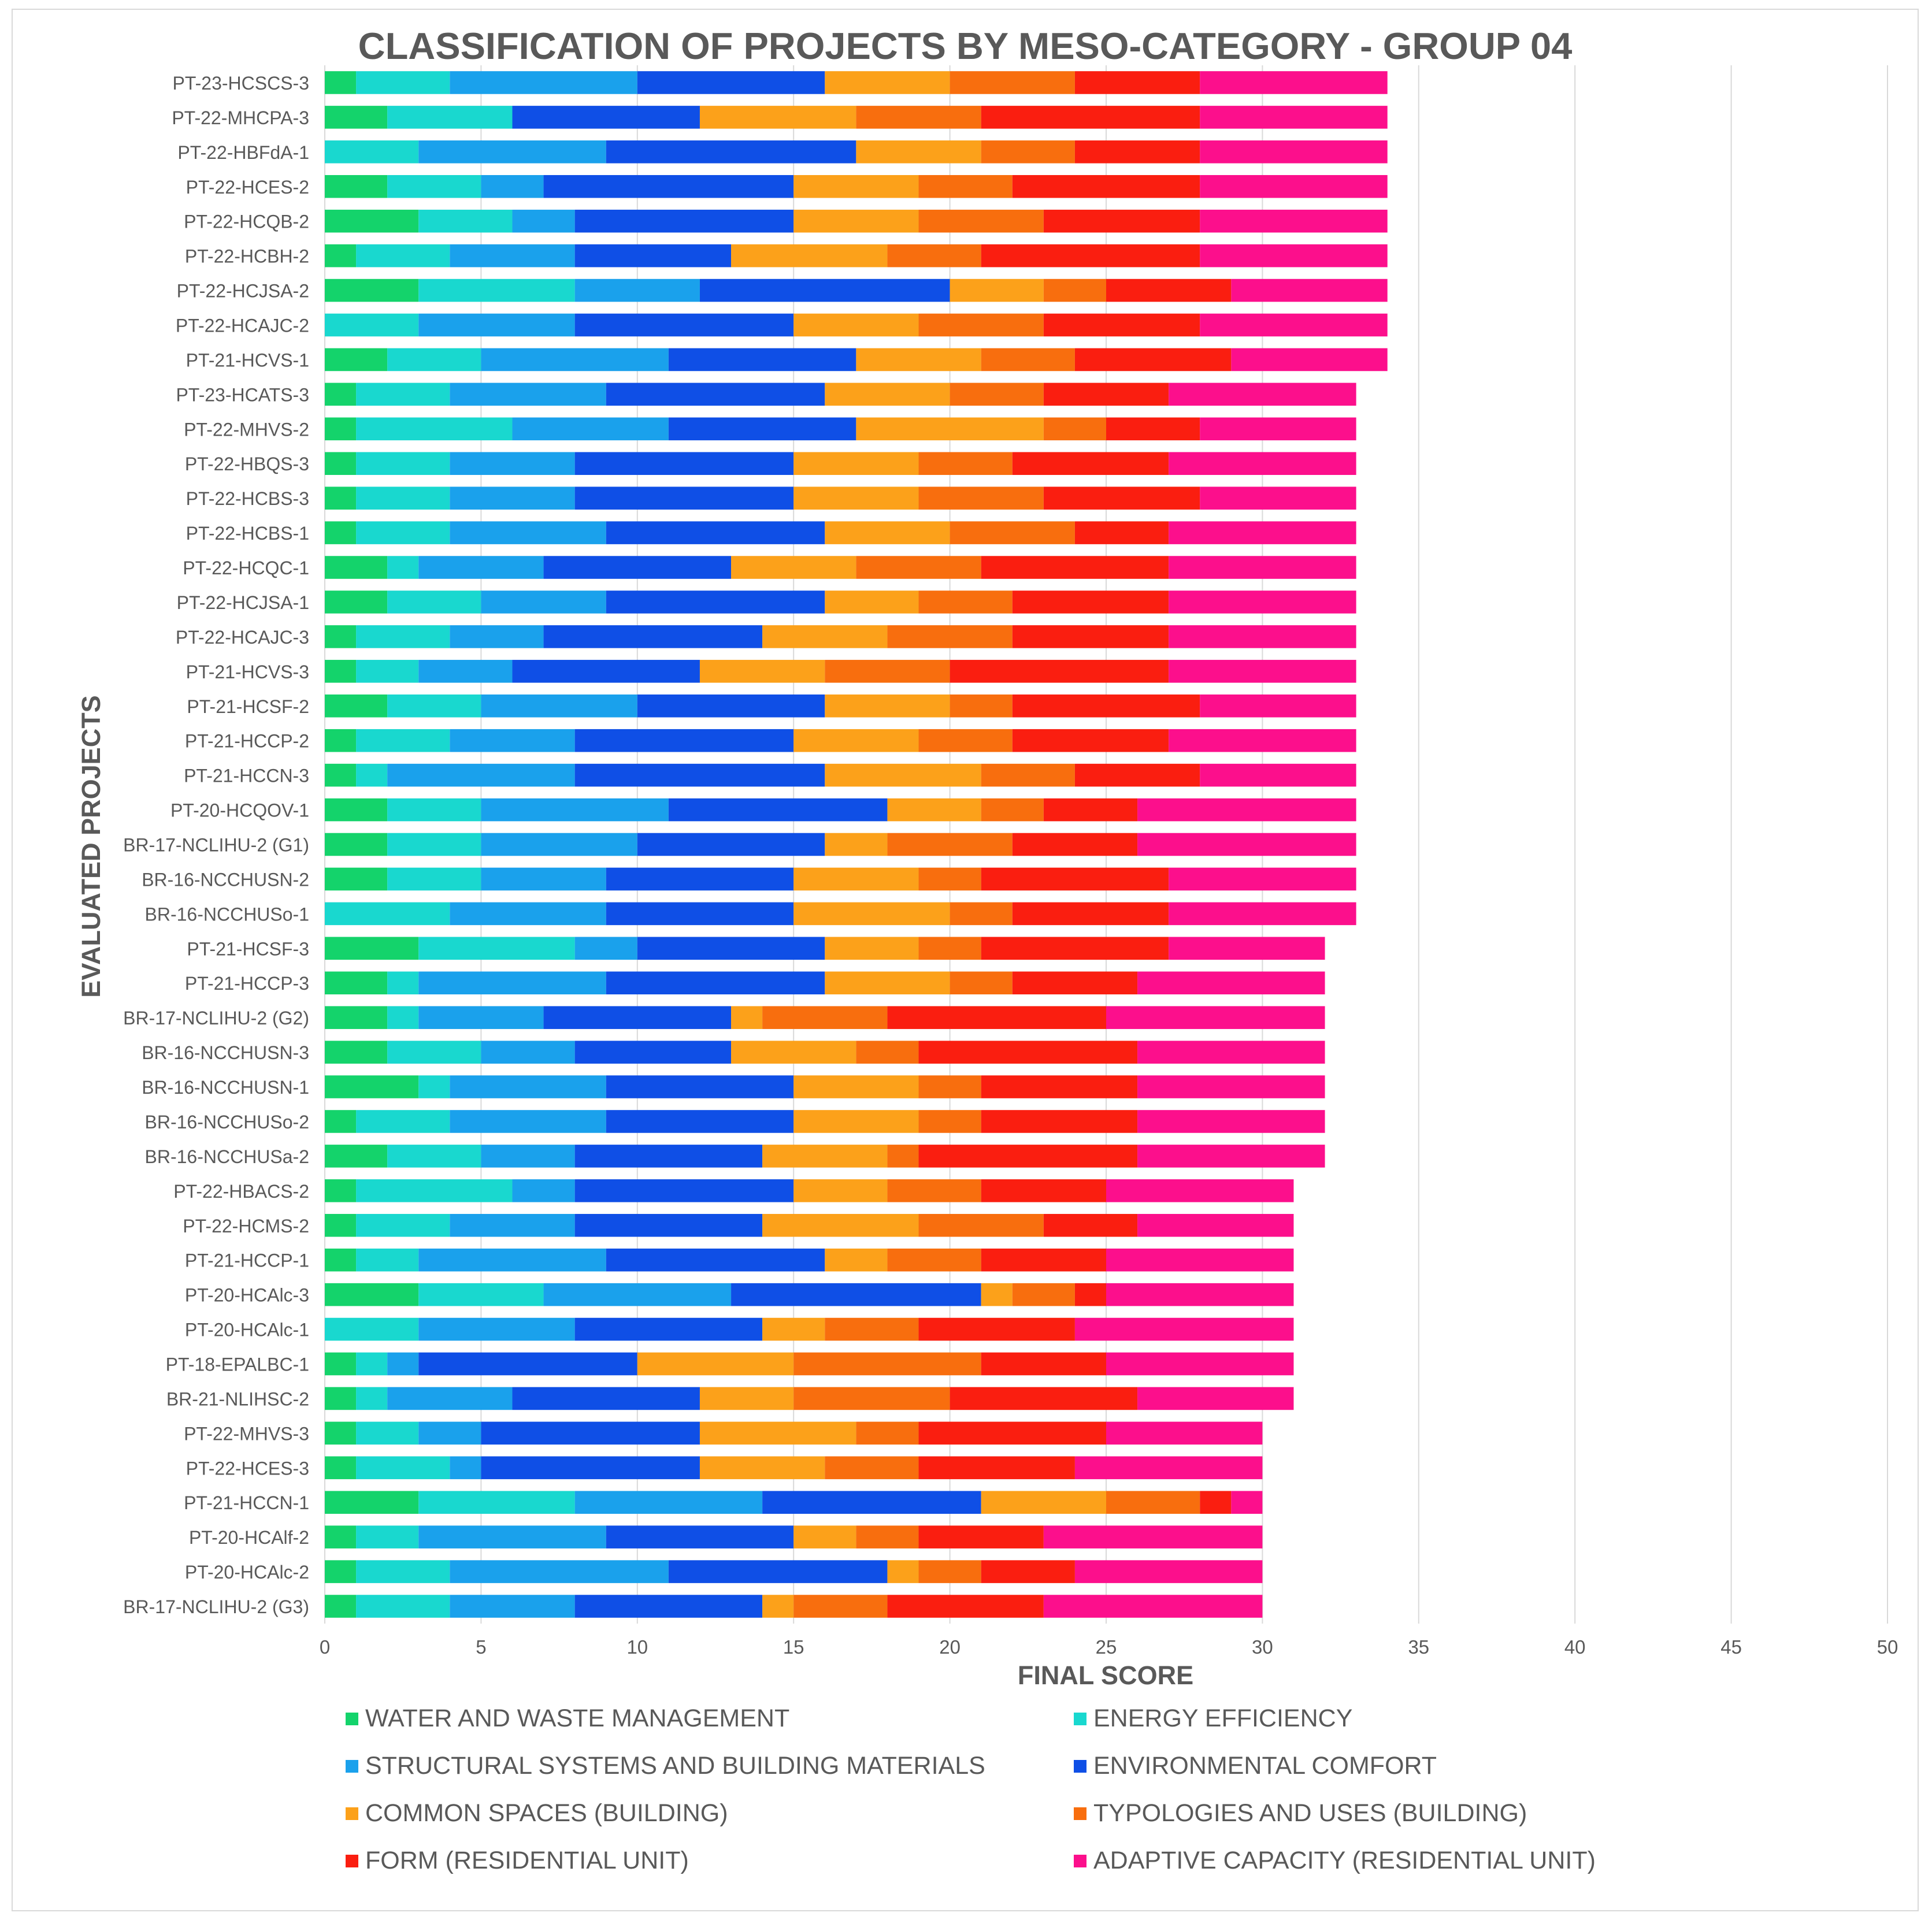  Describe the element at coordinates (247, 1572) in the screenshot. I see `y-category-label: PT-20-HCAlc-2` at that location.